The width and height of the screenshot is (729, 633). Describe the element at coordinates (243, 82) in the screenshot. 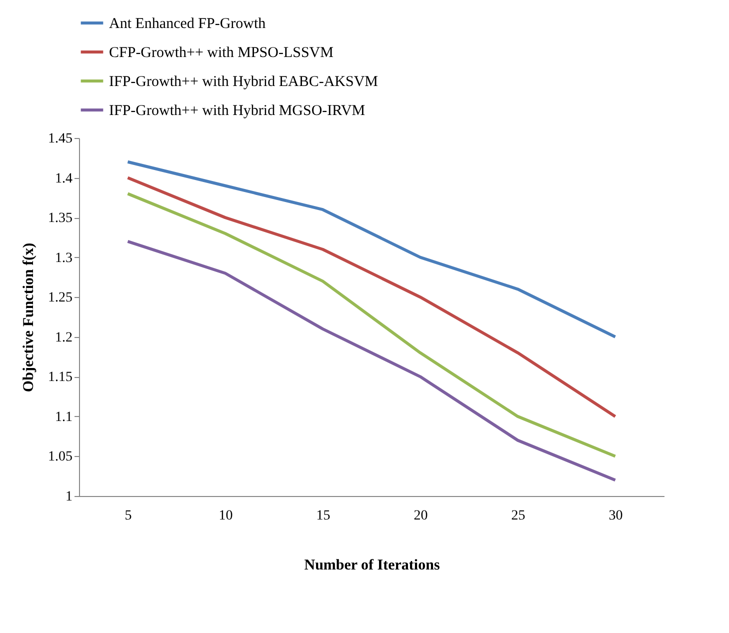

I see `legend-label: IFP-Growth++ with Hybrid EABC-AKSVM` at that location.